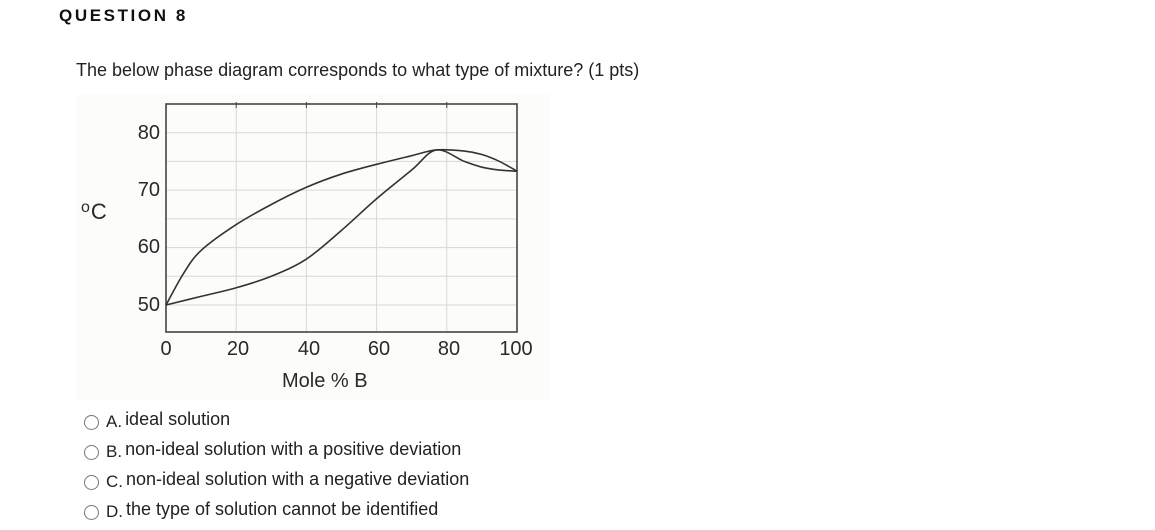  Describe the element at coordinates (148, 133) in the screenshot. I see `y-tick-80: 80` at that location.